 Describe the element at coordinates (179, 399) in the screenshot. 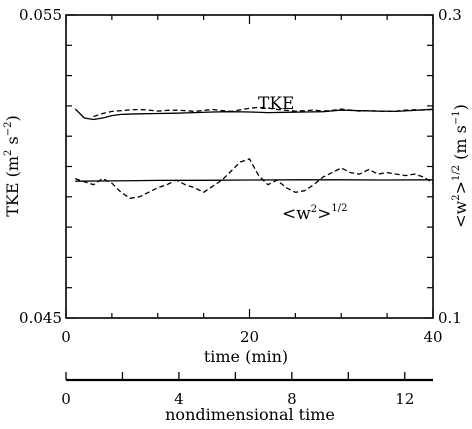

I see `nondim-tick-label: 4` at that location.